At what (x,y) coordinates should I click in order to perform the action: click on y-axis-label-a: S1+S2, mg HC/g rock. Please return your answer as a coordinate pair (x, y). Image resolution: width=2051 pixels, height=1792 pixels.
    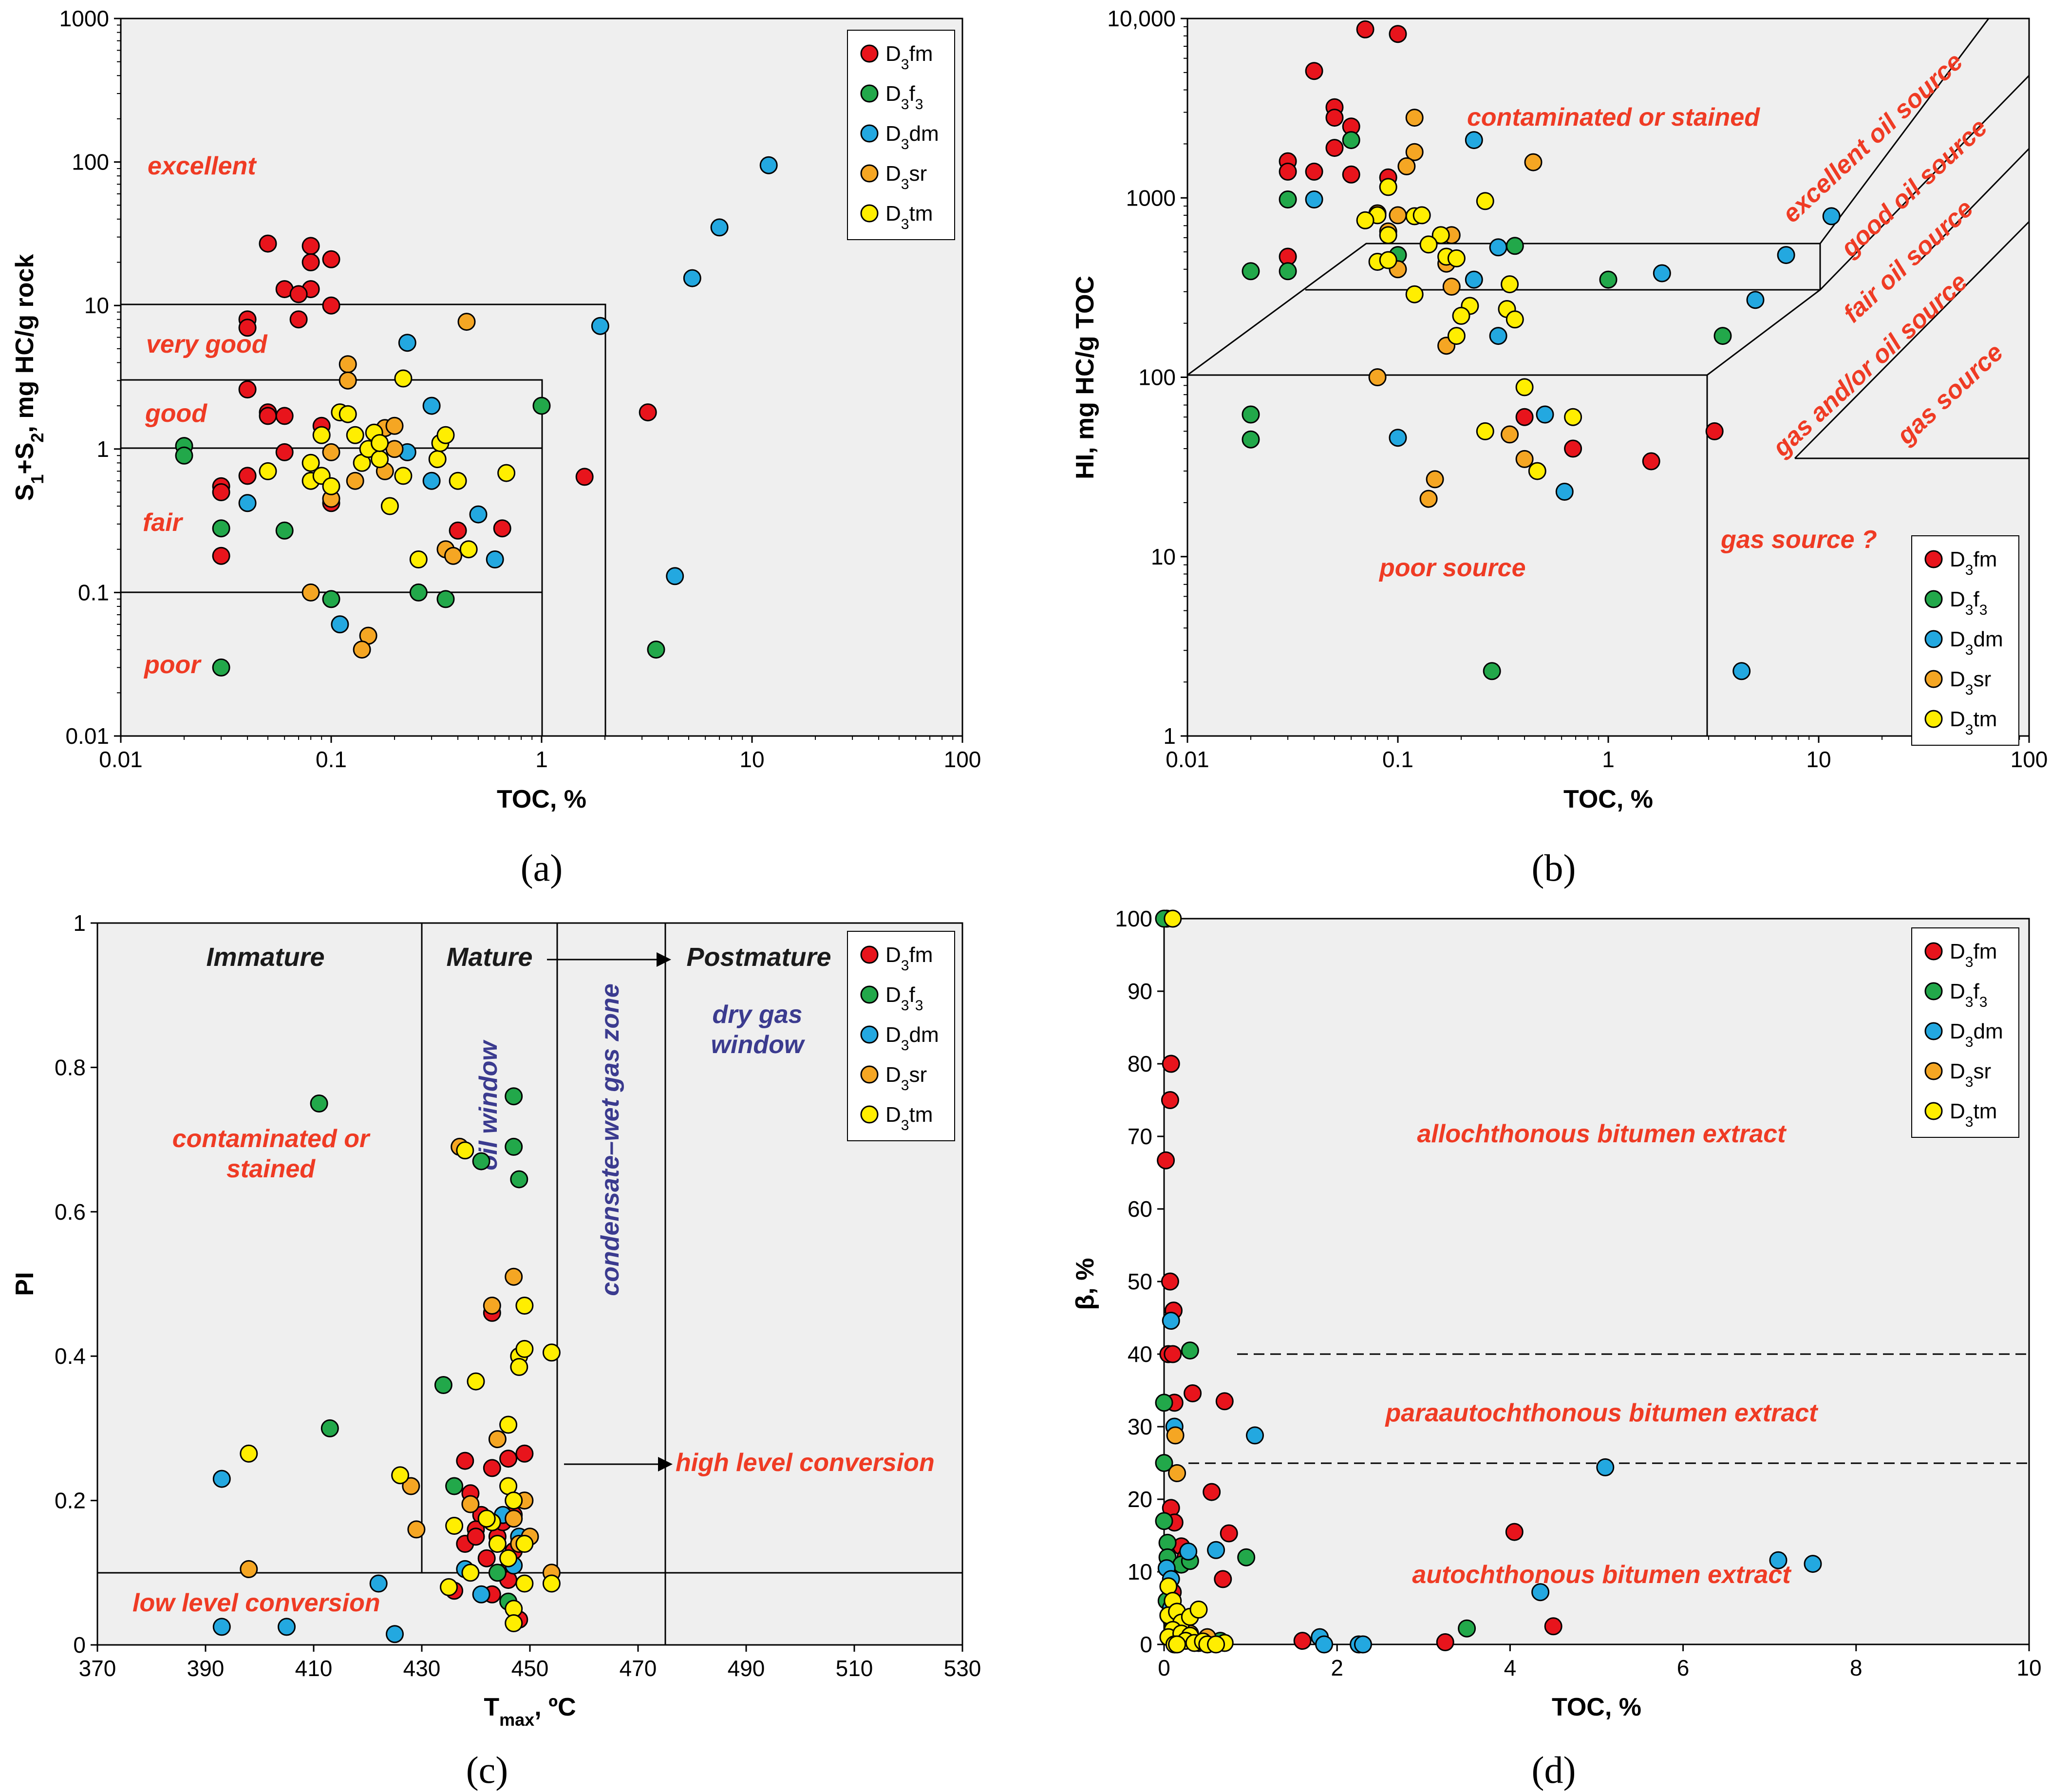
    Looking at the image, I should click on (29, 377).